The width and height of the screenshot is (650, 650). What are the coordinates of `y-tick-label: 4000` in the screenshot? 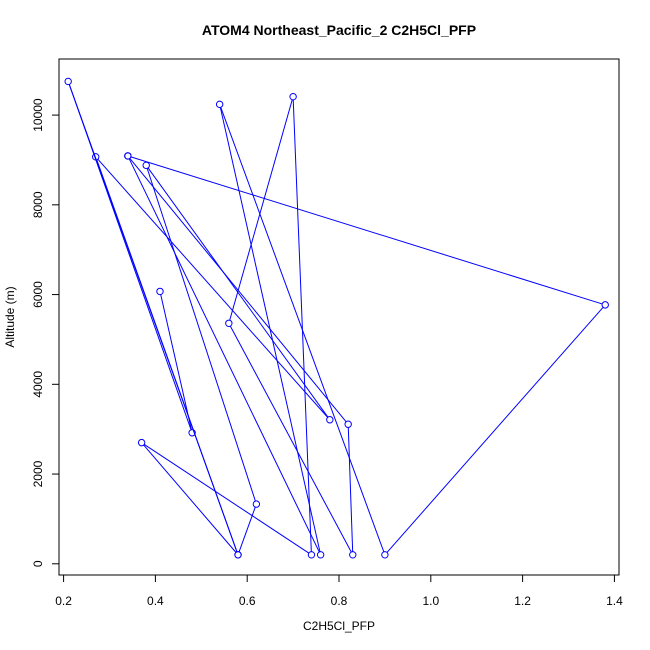 It's located at (38, 384).